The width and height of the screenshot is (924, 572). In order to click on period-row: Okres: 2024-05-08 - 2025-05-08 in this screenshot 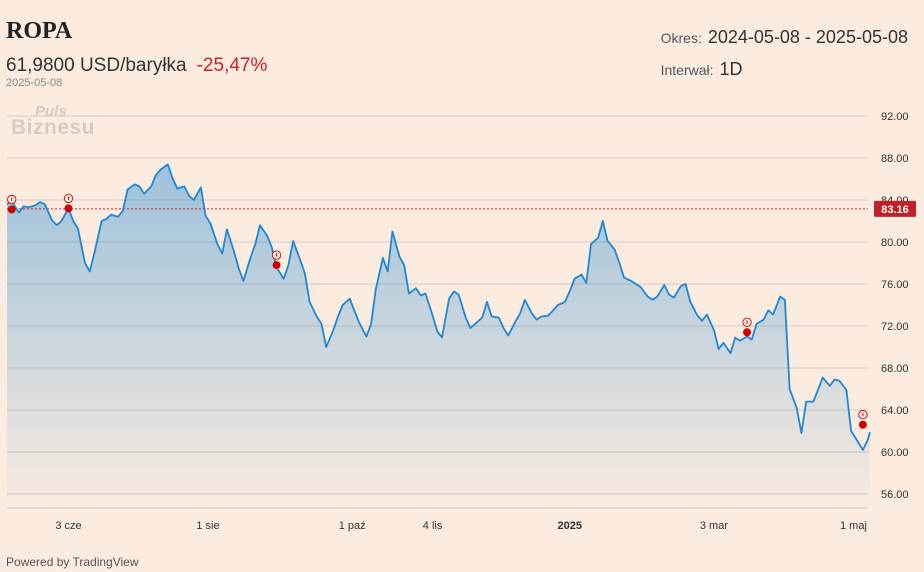, I will do `click(784, 37)`.